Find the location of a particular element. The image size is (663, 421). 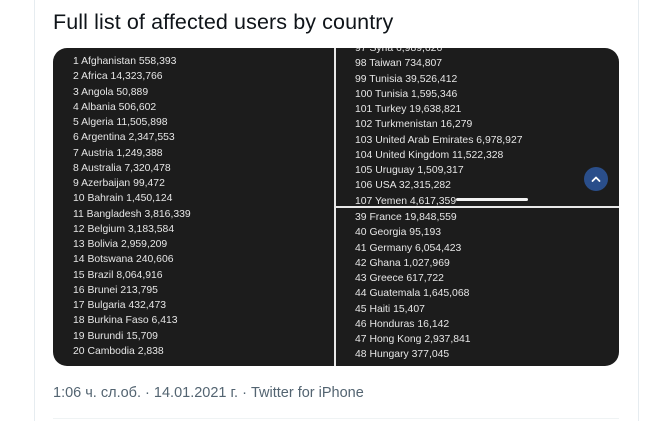

country-row: 97 Syria 6,989,626 is located at coordinates (399, 51).